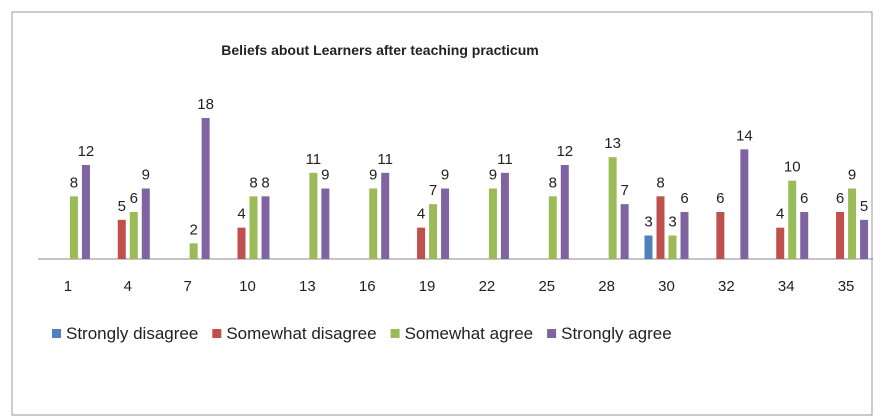  Describe the element at coordinates (301, 333) in the screenshot. I see `legend-label: Somewhat disagree` at that location.